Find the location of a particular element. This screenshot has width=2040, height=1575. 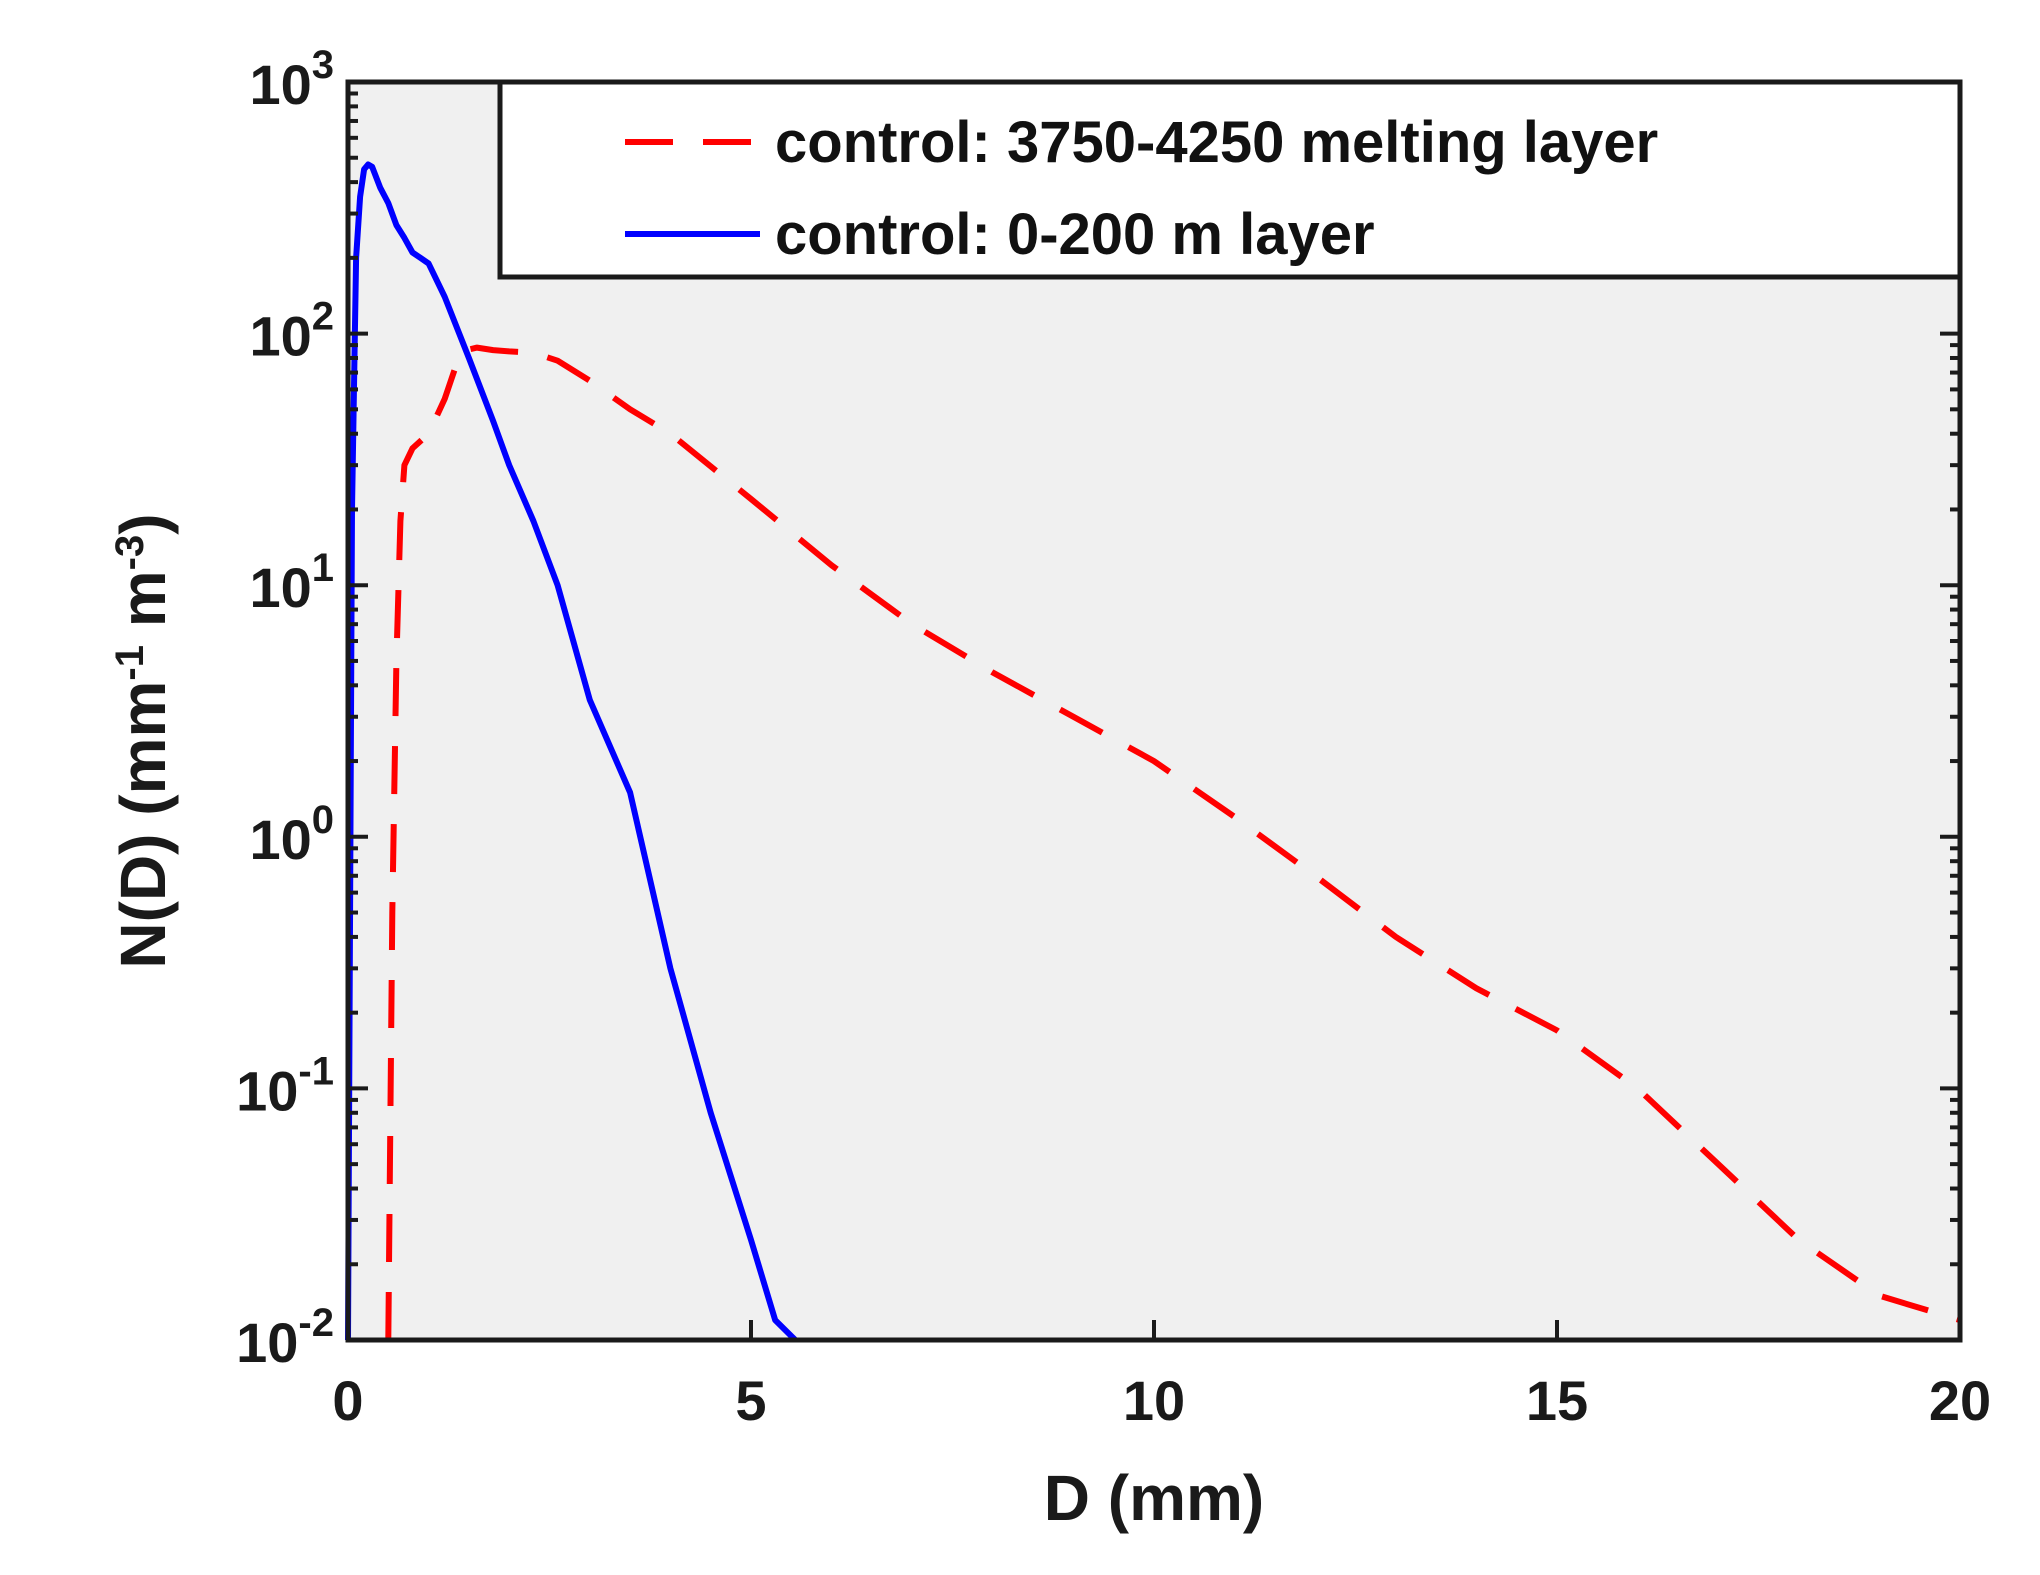

x-tick-labels: 0 5 10 15 20 is located at coordinates (1161, 1400).